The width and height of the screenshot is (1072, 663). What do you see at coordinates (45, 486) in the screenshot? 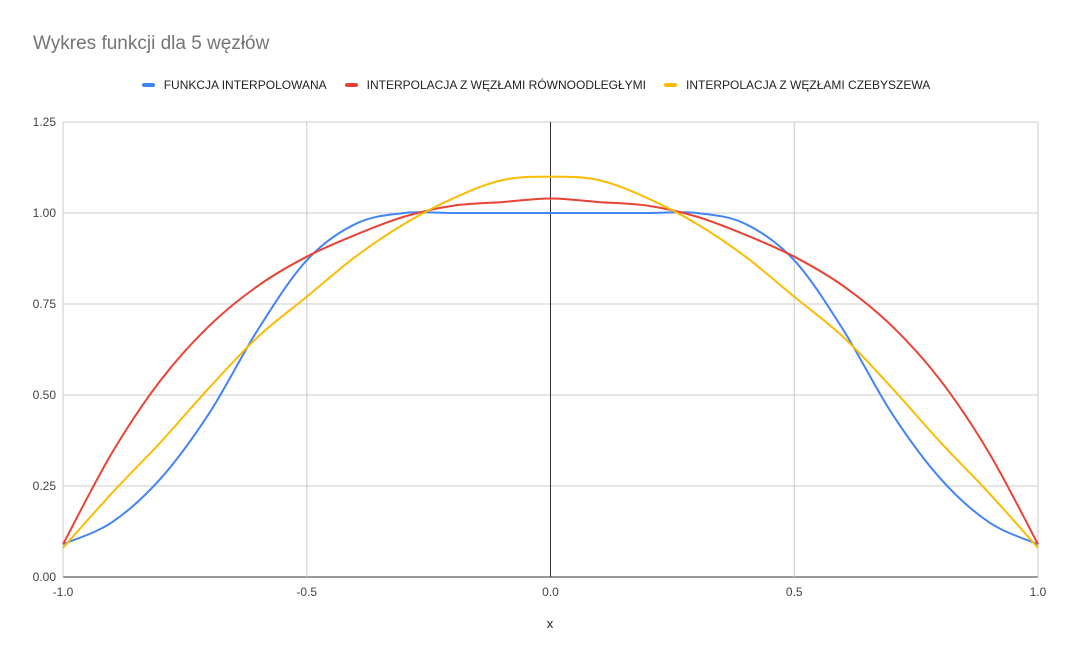
I see `y-tick-label: 0.25` at bounding box center [45, 486].